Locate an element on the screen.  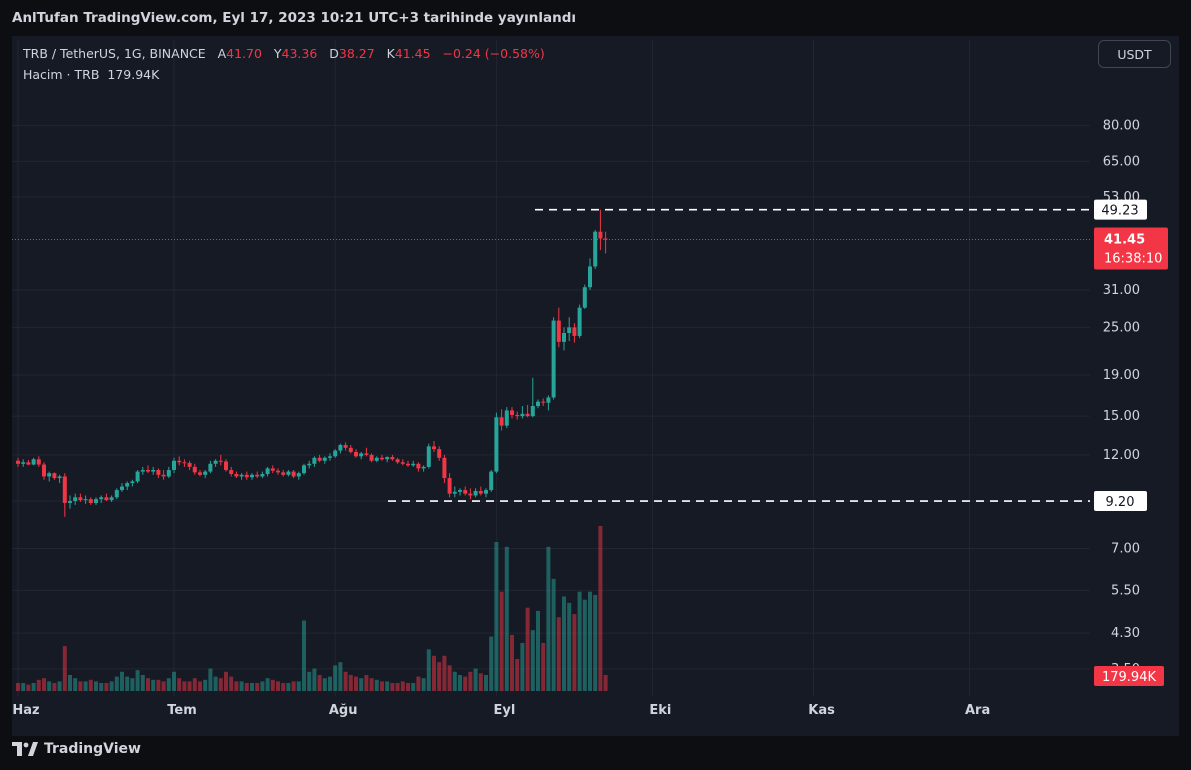
symbol-label: TRB / TetherUS, 1G, BINANCE is located at coordinates (114, 53).